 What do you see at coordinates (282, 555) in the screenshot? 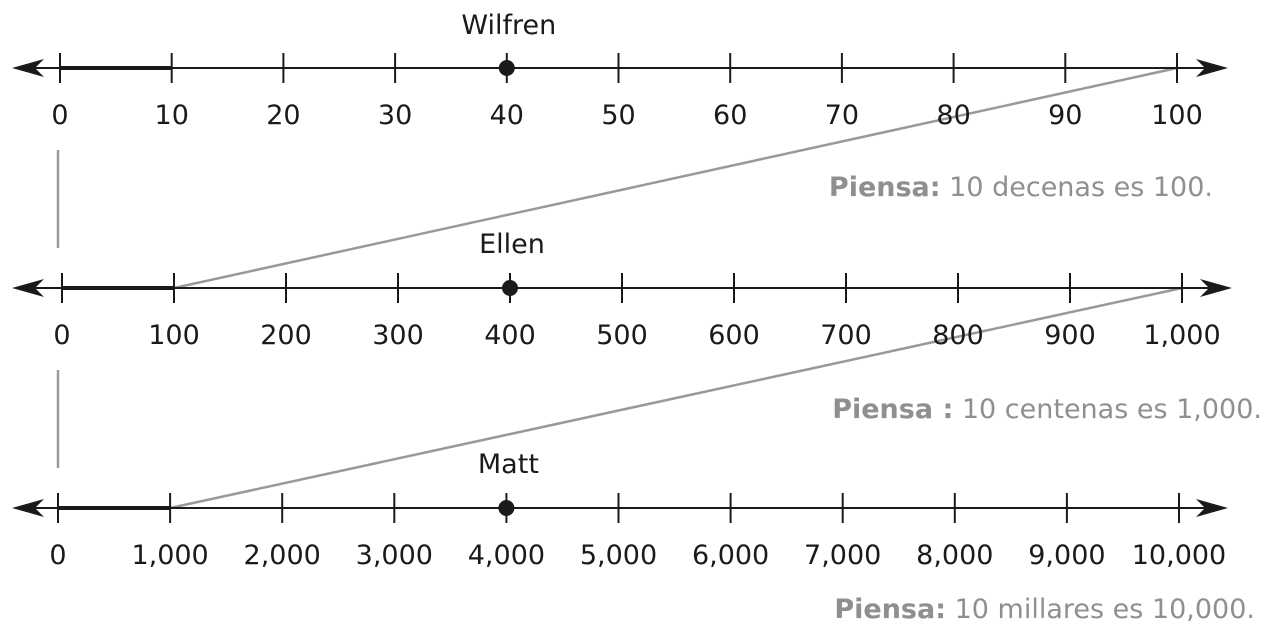
I see `tick-label: 2,000` at bounding box center [282, 555].